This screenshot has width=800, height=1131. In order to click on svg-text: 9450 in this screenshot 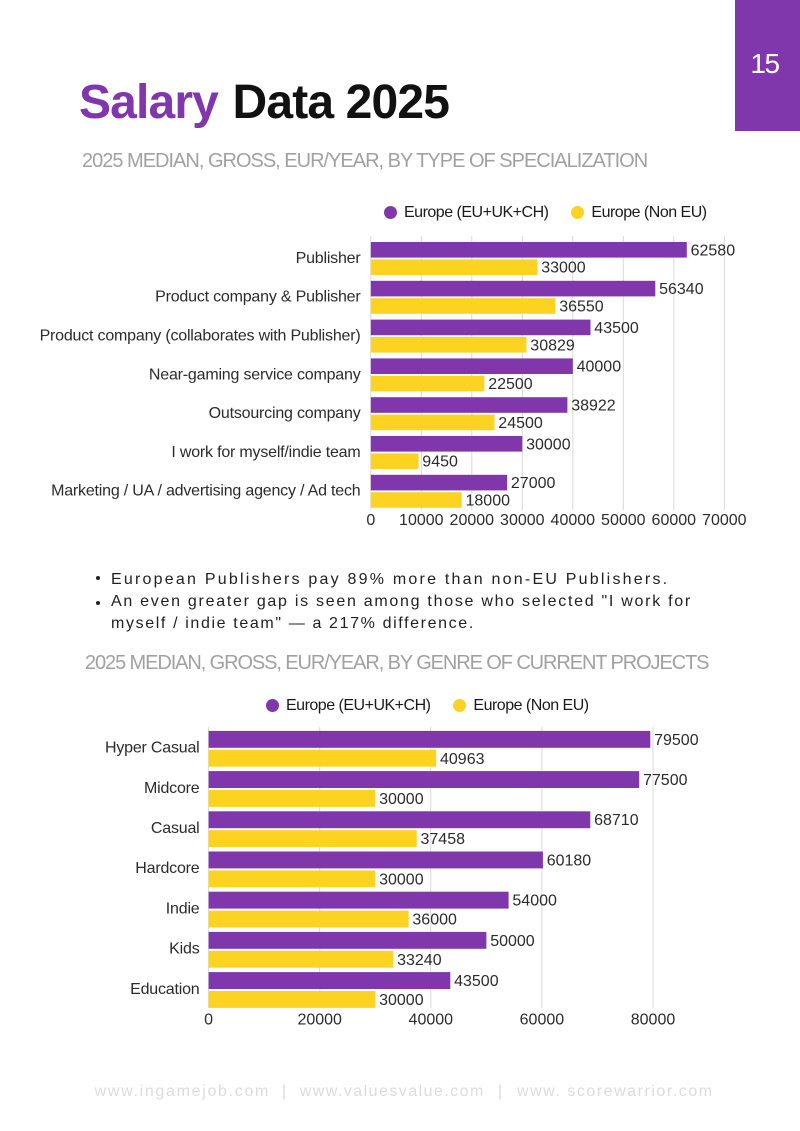, I will do `click(440, 462)`.